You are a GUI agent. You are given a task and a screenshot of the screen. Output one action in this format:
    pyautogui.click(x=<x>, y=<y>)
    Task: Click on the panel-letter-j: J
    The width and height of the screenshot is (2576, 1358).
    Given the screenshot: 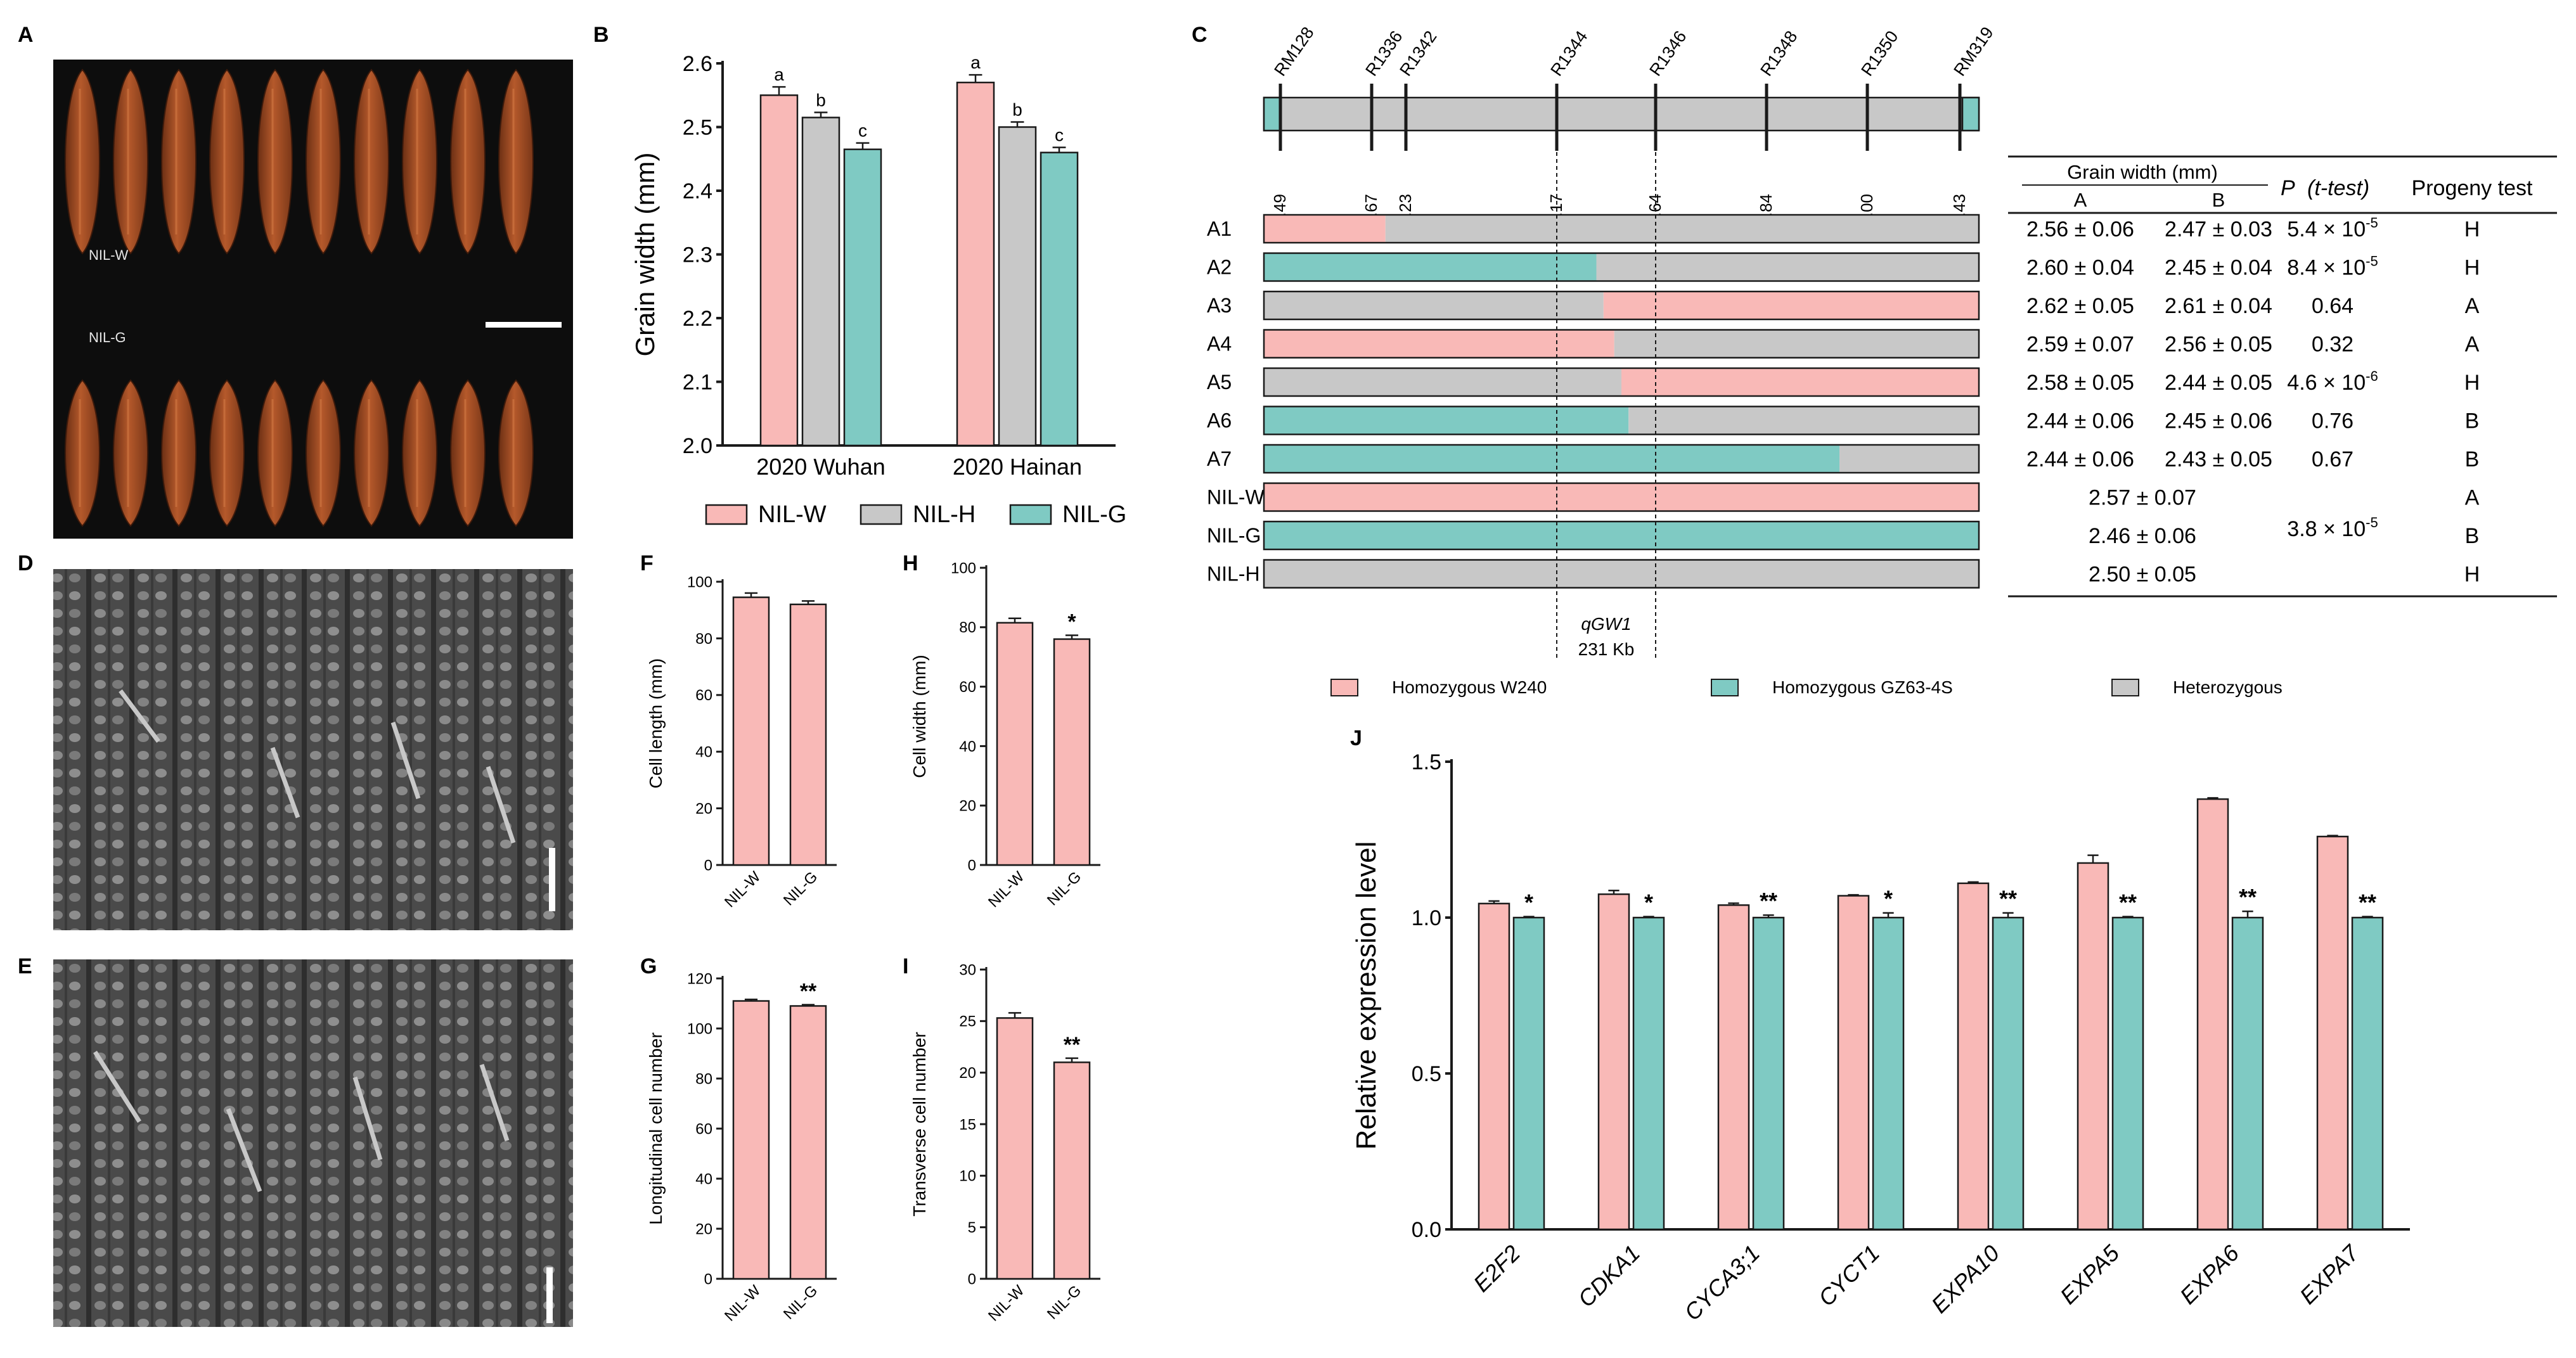 What is the action you would take?
    pyautogui.click(x=1356, y=738)
    